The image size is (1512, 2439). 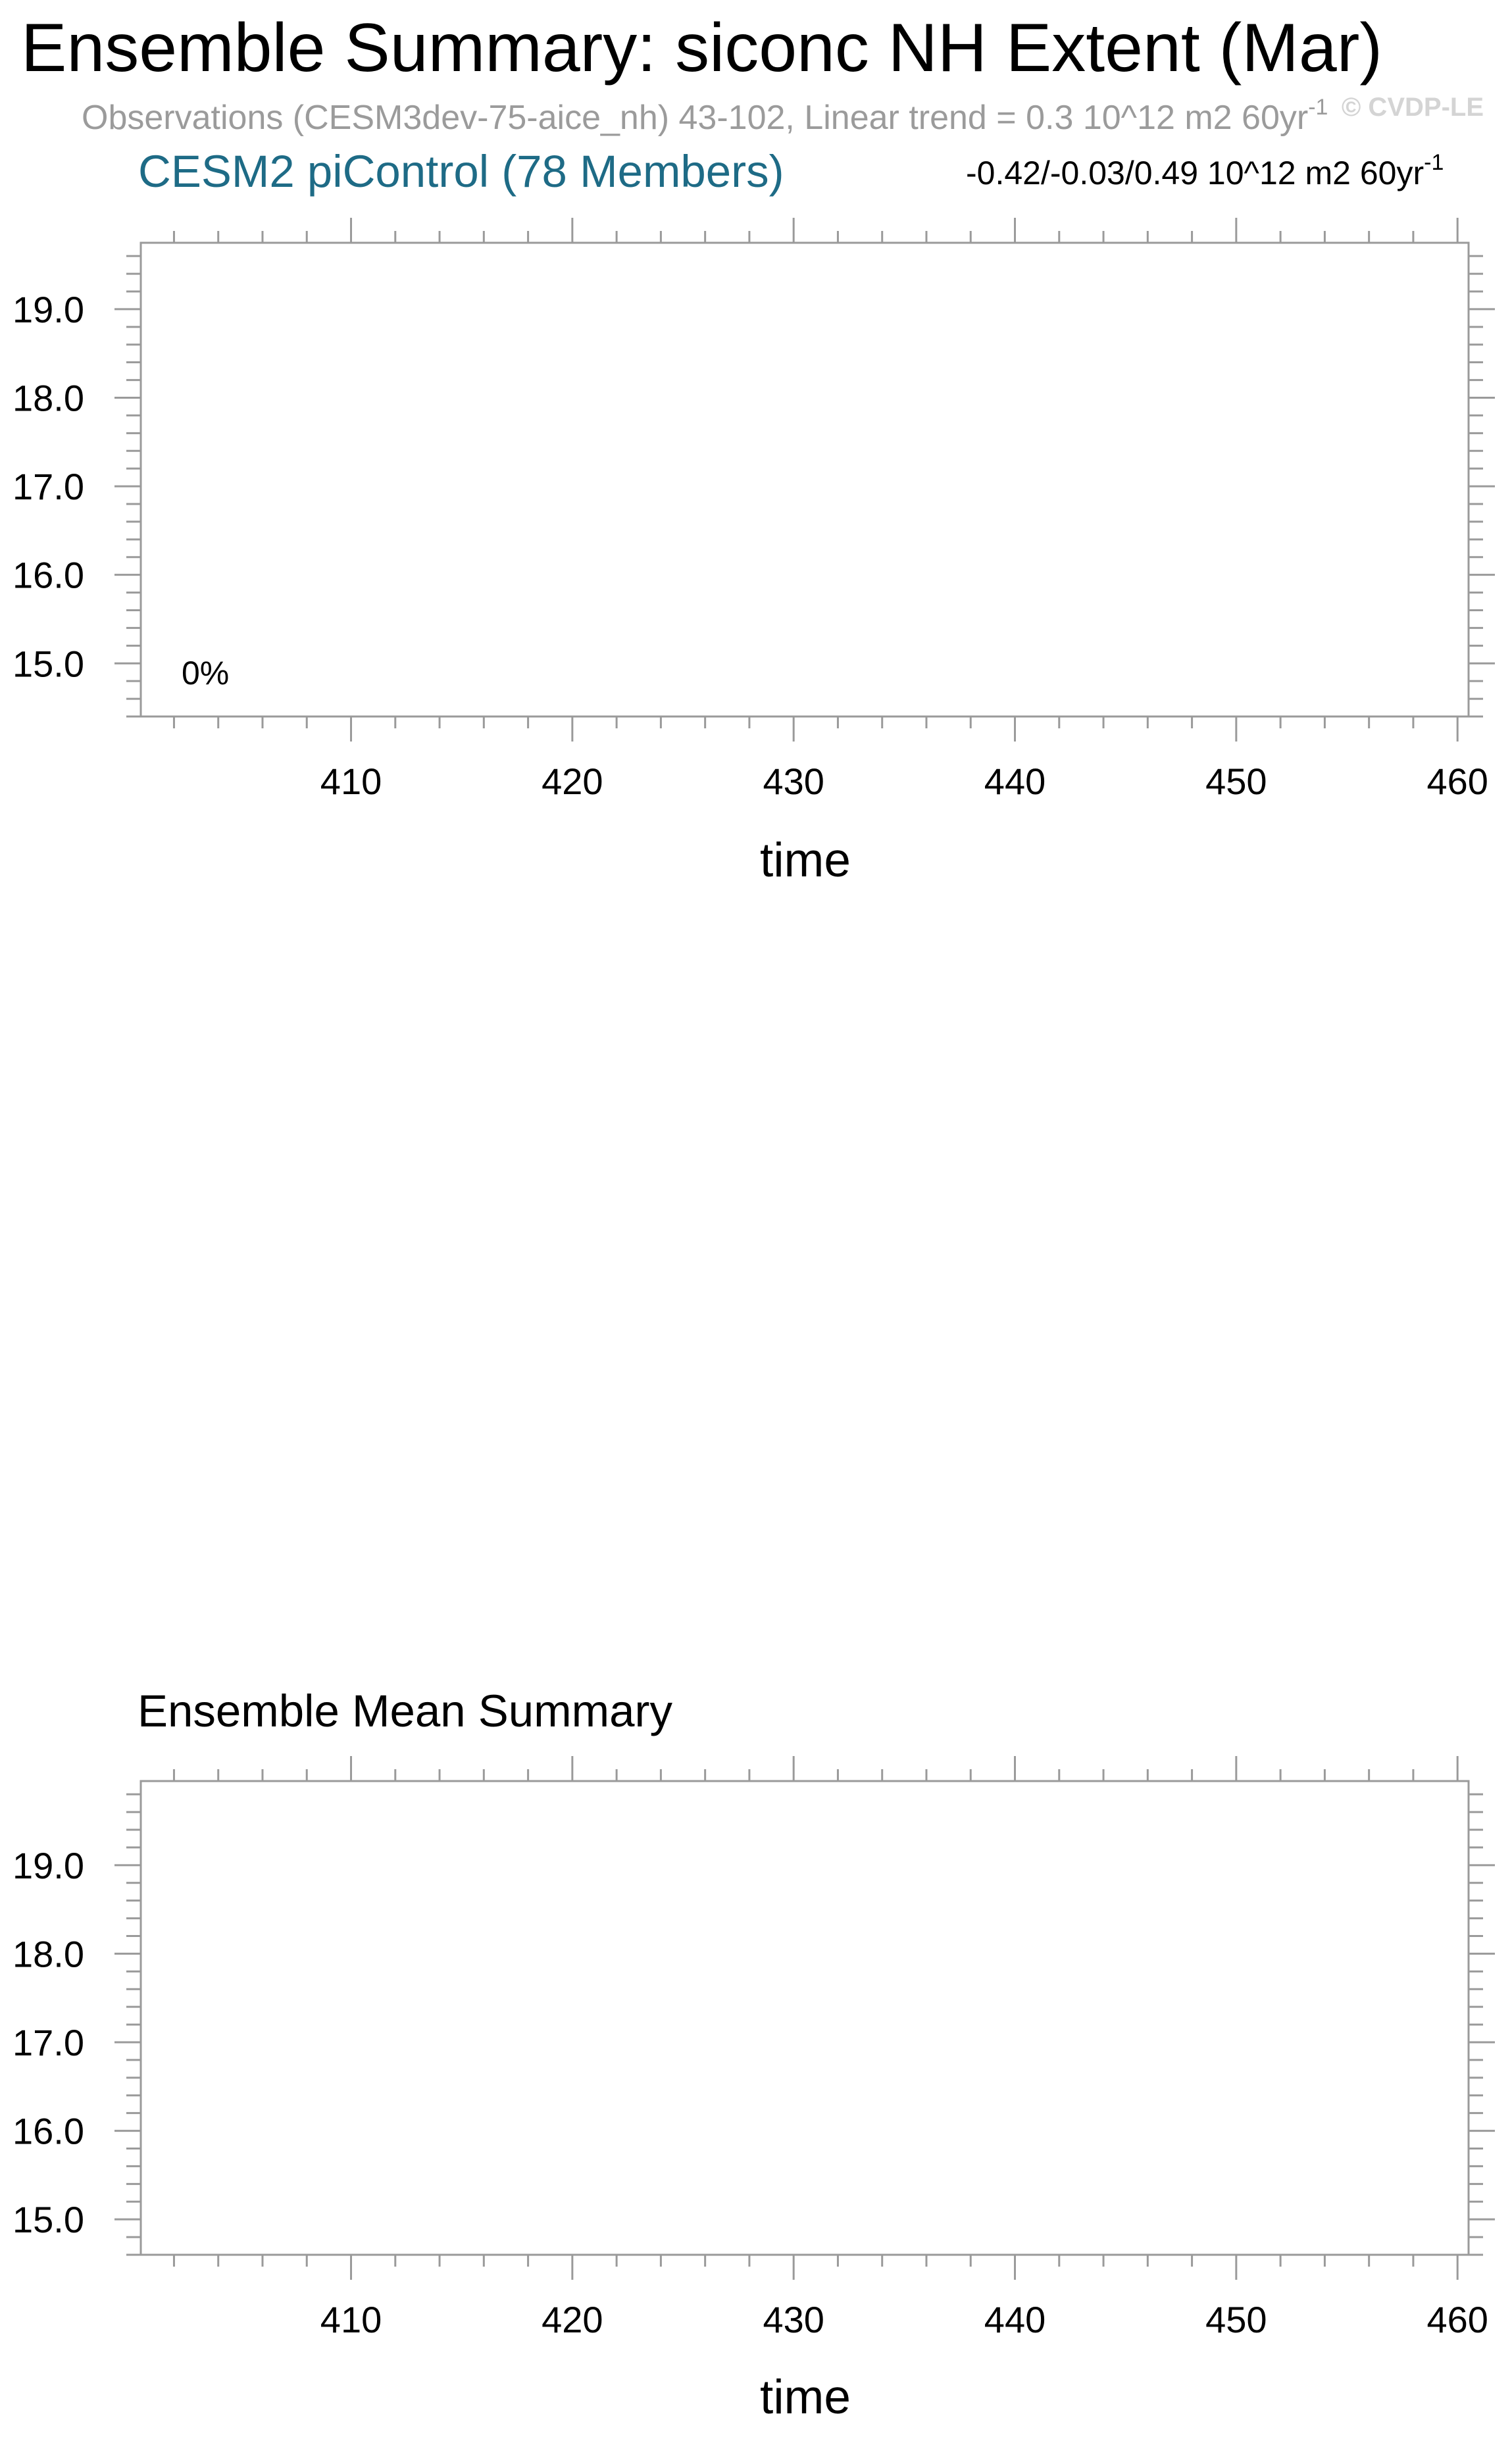 I want to click on panel1-x-tick-label: 440, so click(x=1015, y=781).